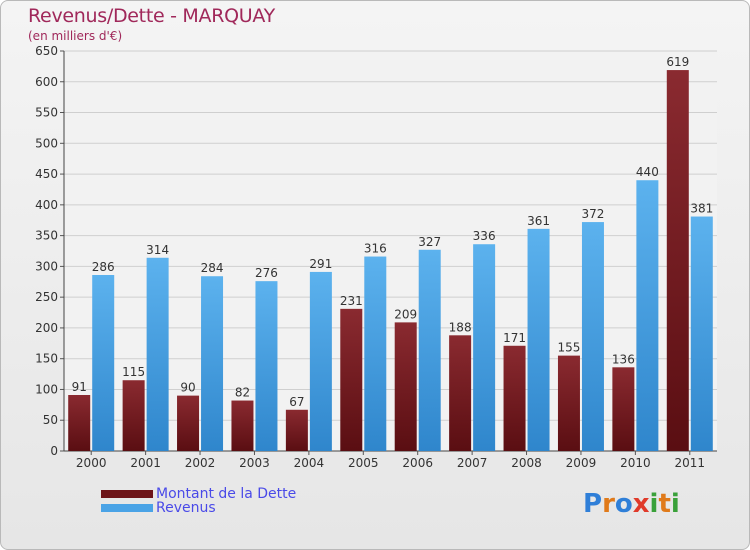  Describe the element at coordinates (75, 36) in the screenshot. I see `chart-subtitle: (en milliers d'€)` at that location.